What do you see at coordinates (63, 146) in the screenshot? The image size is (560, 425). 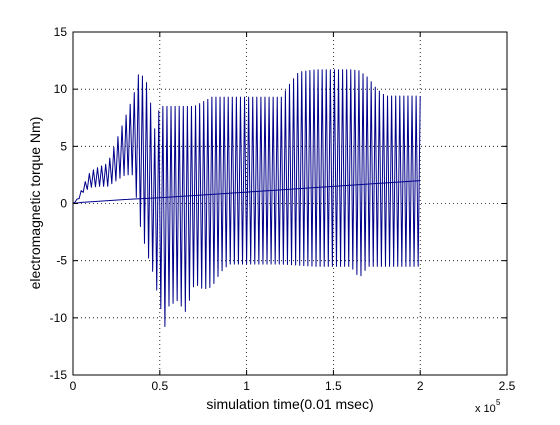 I see `y-tick-label: 5` at bounding box center [63, 146].